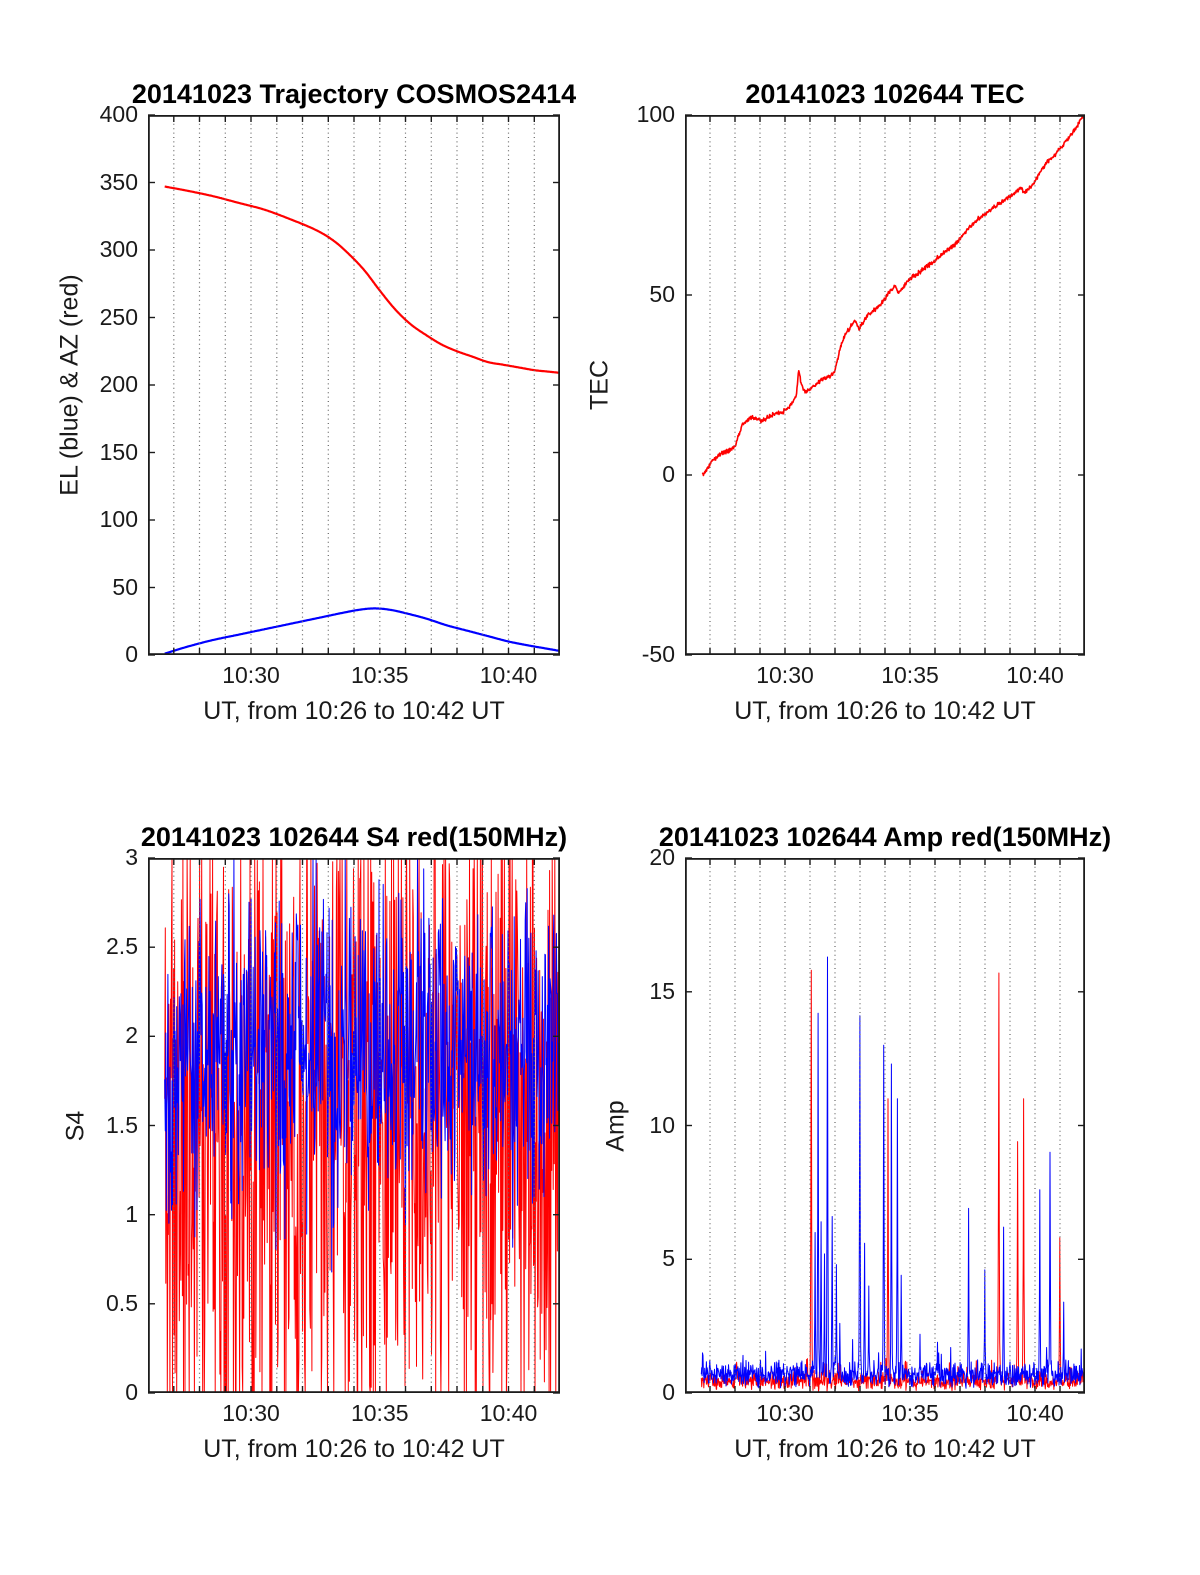 The image size is (1200, 1575). Describe the element at coordinates (354, 1449) in the screenshot. I see `s4-x-axis-label: UT, from 10:26 to 10:42 UT` at that location.